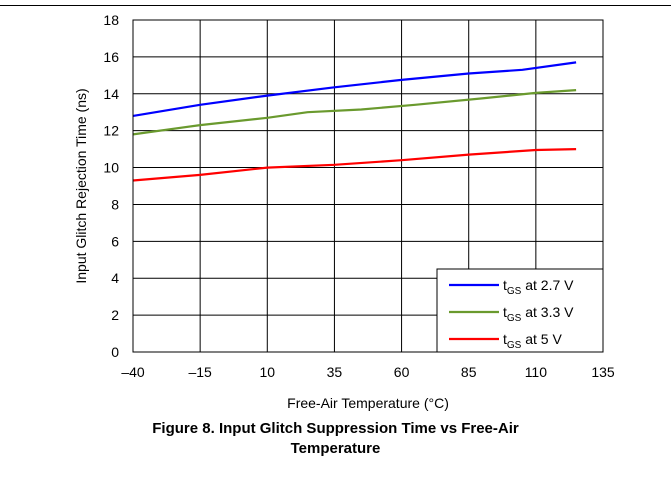  Describe the element at coordinates (111, 131) in the screenshot. I see `y-tick-label: 12` at that location.